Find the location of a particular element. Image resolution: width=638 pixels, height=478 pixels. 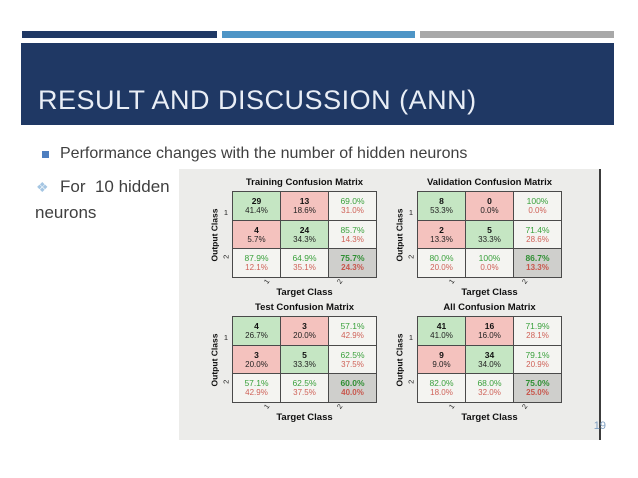

matrix-cell: 13 18.6% is located at coordinates (304, 206).